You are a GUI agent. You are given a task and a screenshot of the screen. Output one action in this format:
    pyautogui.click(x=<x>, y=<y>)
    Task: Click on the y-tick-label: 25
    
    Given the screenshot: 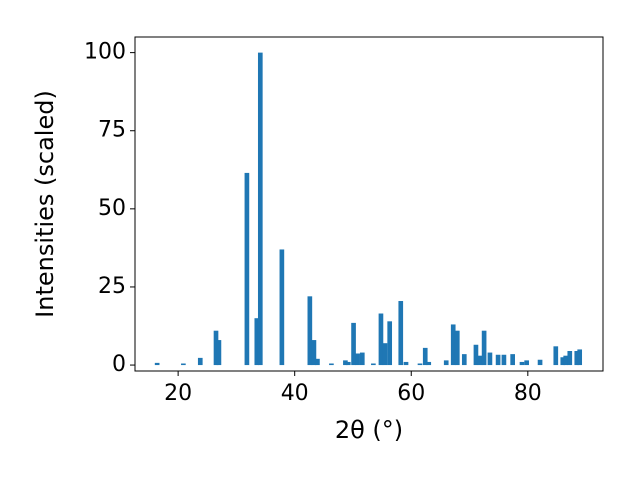 What is the action you would take?
    pyautogui.click(x=112, y=286)
    